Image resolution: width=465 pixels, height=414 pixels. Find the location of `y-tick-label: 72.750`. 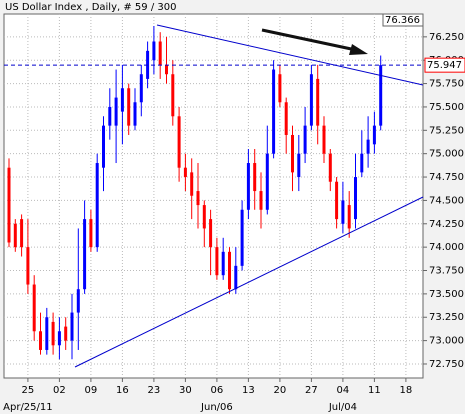

y-tick-label: 72.750 is located at coordinates (446, 364).